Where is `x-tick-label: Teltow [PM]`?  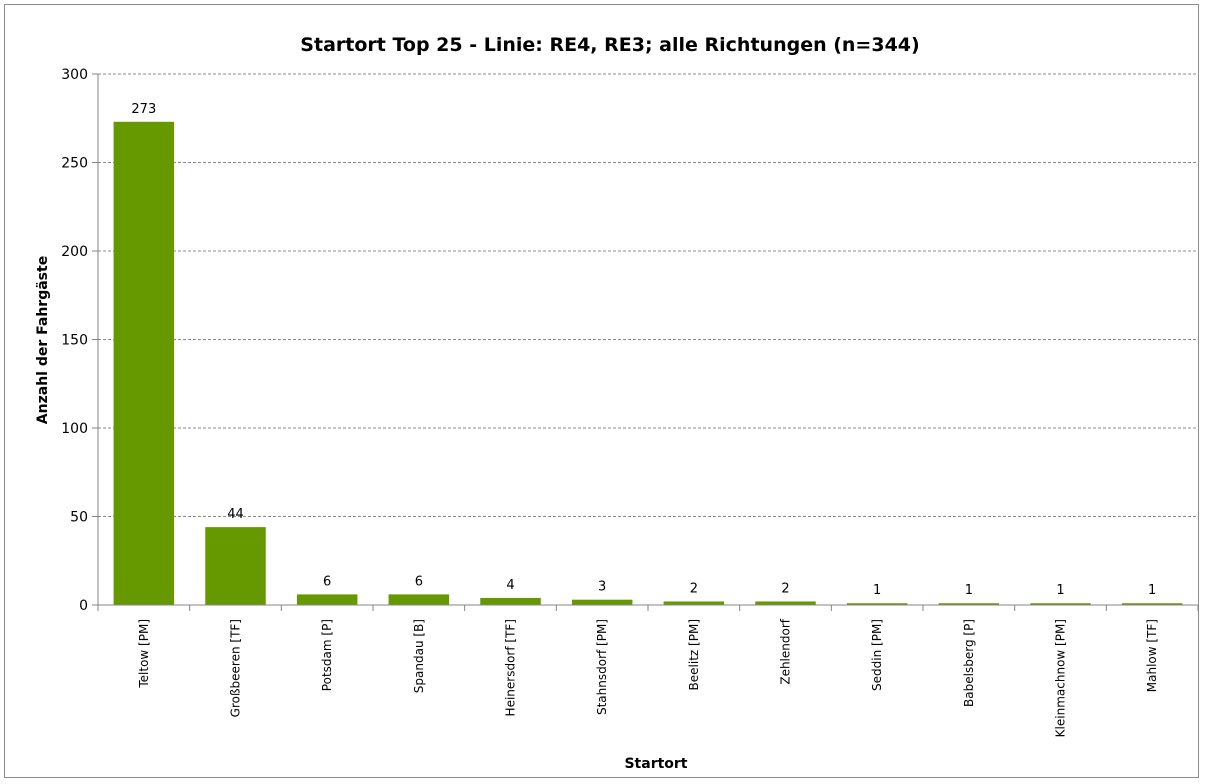 x-tick-label: Teltow [PM] is located at coordinates (144, 654).